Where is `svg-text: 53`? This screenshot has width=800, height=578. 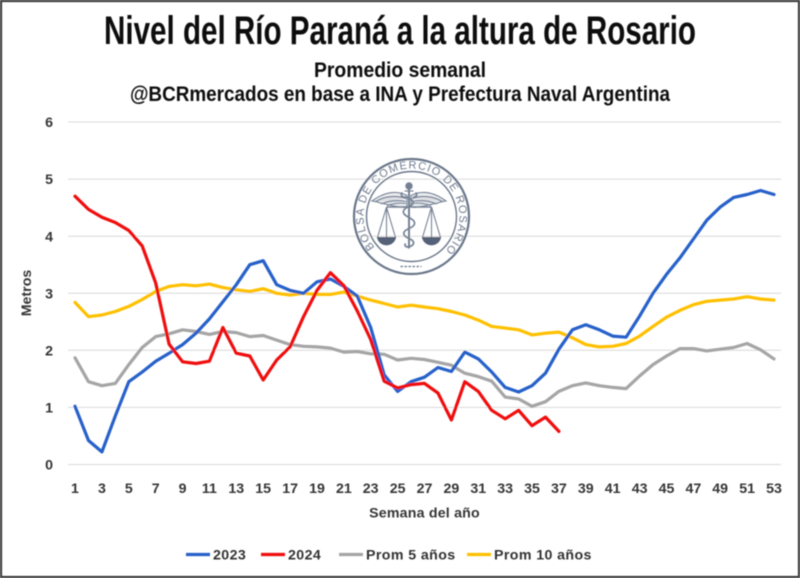 svg-text: 53 is located at coordinates (774, 489).